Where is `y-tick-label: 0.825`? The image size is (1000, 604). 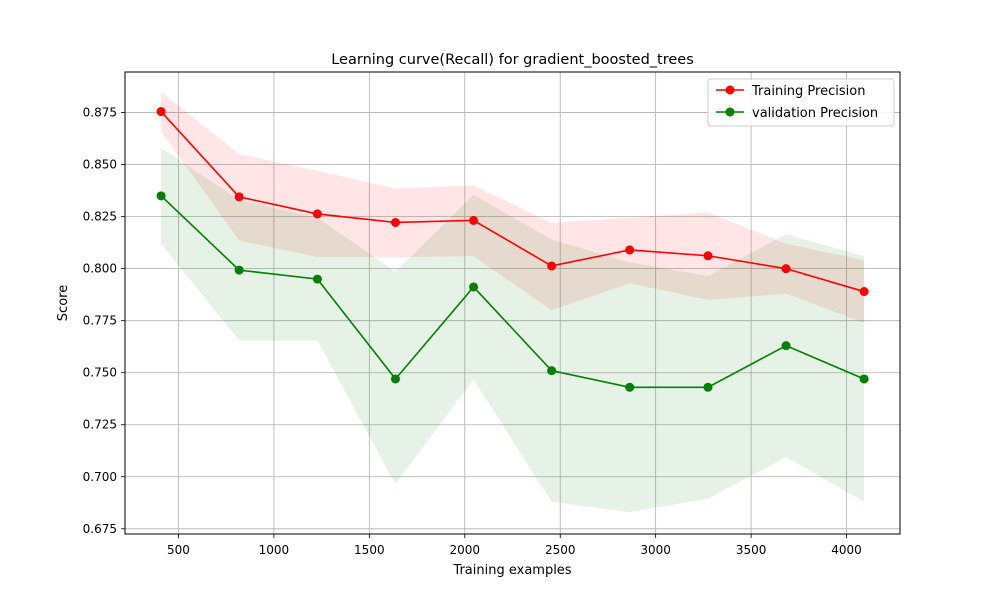 y-tick-label: 0.825 is located at coordinates (100, 217).